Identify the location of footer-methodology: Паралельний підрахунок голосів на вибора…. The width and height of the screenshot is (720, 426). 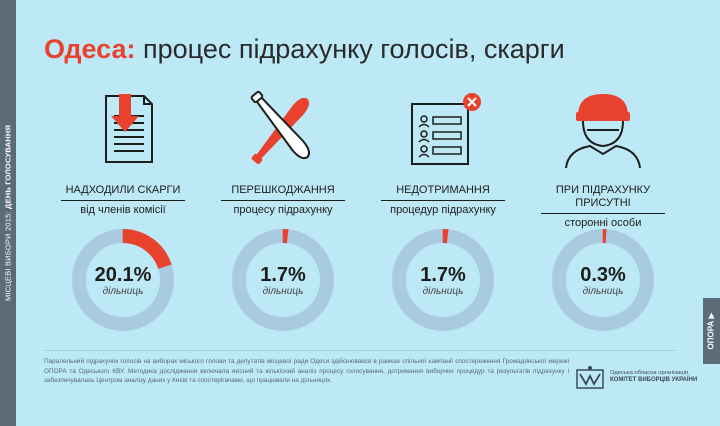
(306, 371).